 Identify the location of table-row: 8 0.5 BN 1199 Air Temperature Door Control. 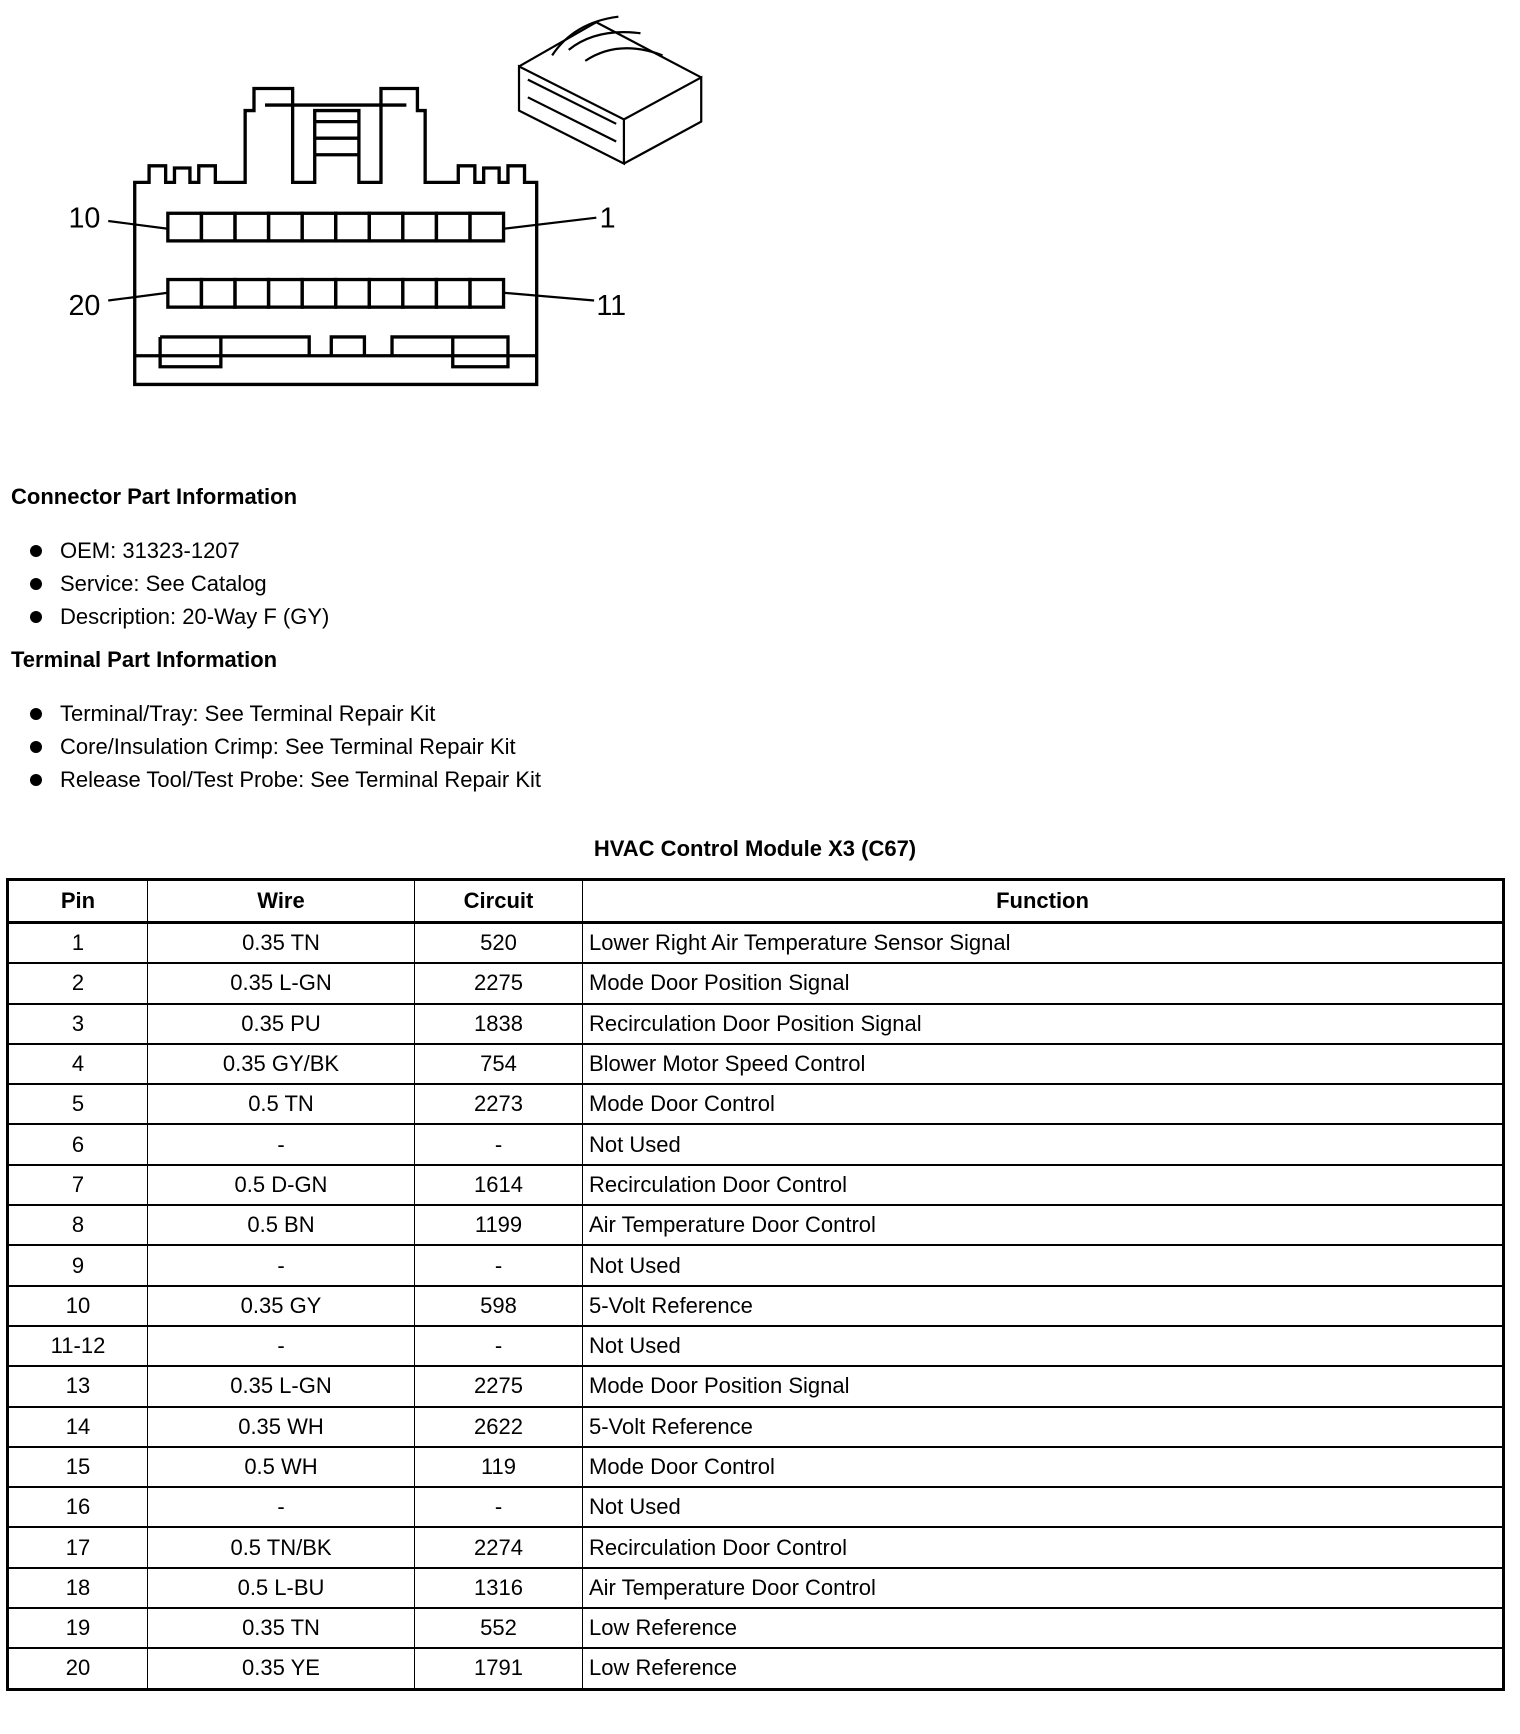
(755, 1226).